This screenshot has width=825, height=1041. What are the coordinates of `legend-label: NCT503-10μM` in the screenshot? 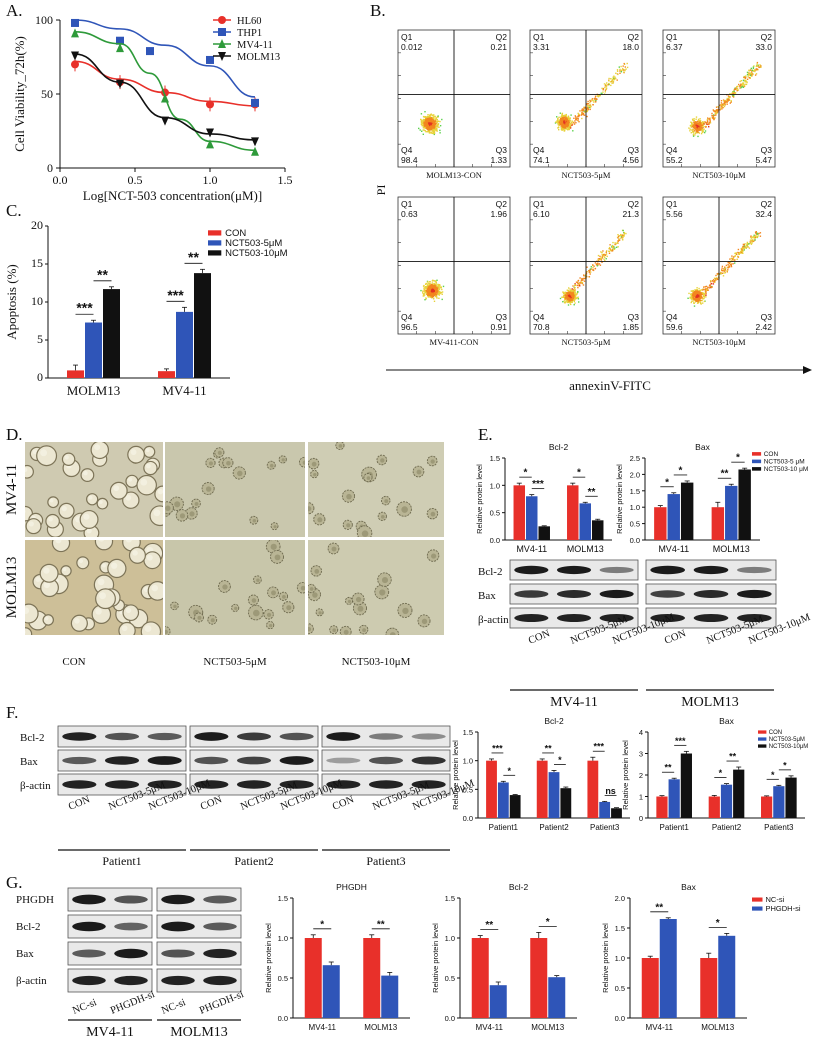 It's located at (788, 747).